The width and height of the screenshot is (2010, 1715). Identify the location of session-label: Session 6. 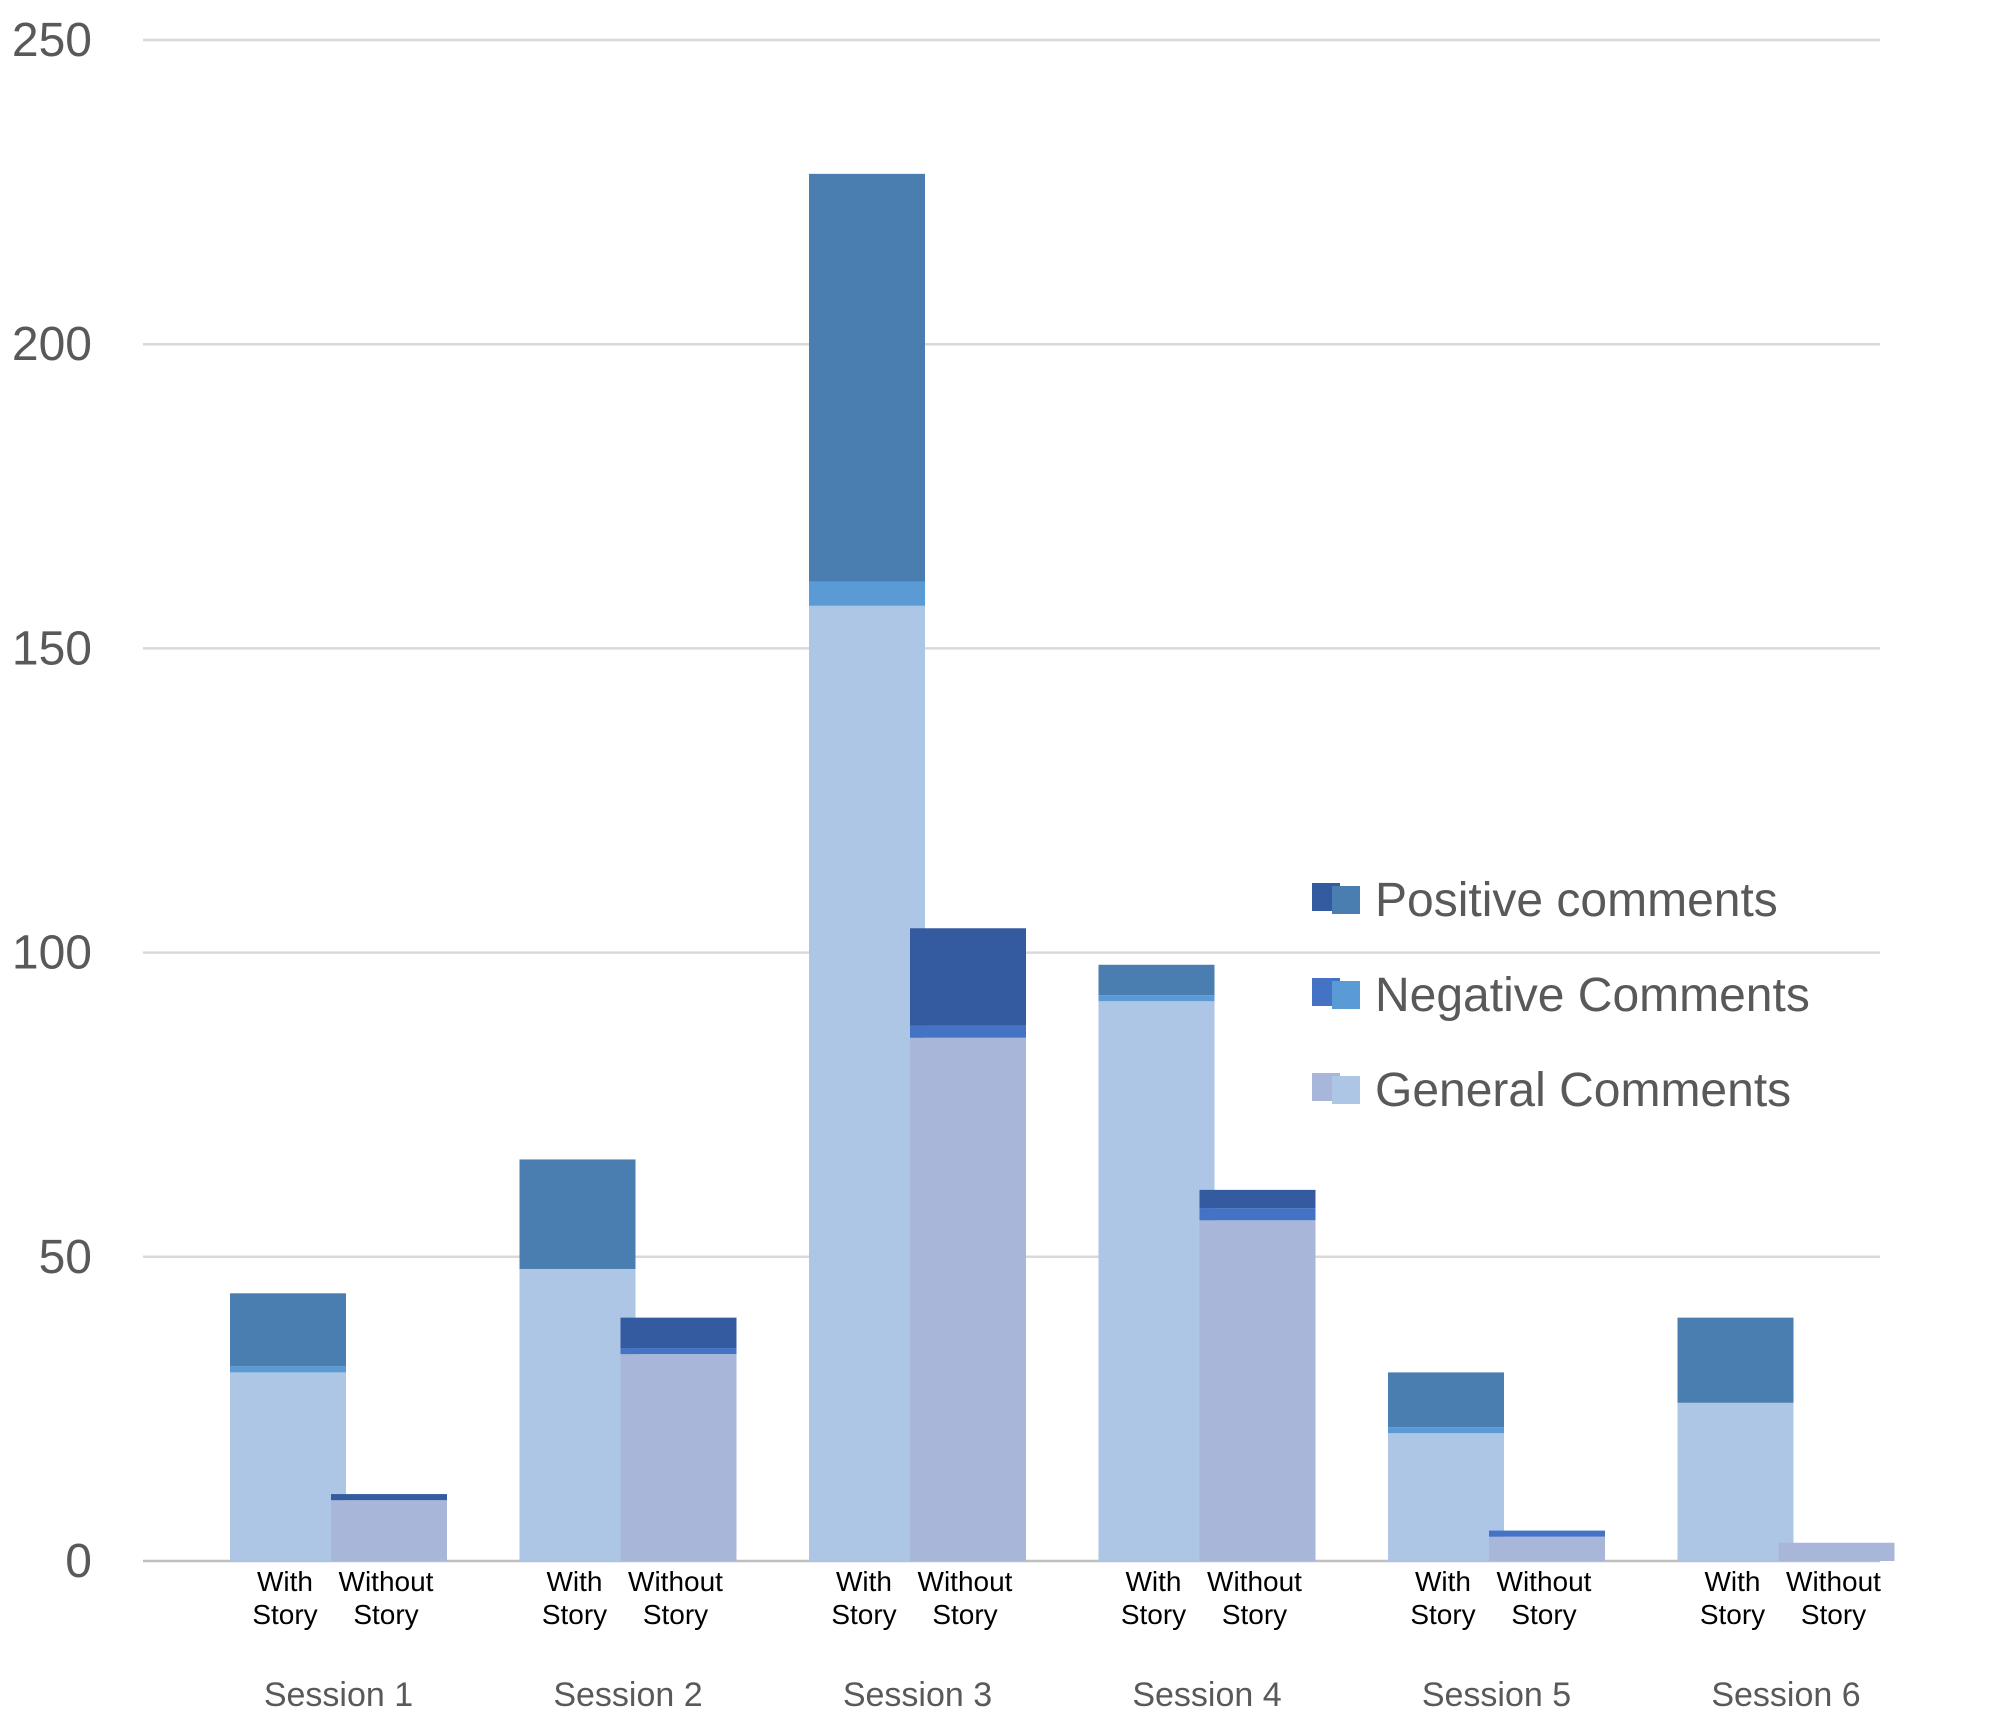
(1785, 1695).